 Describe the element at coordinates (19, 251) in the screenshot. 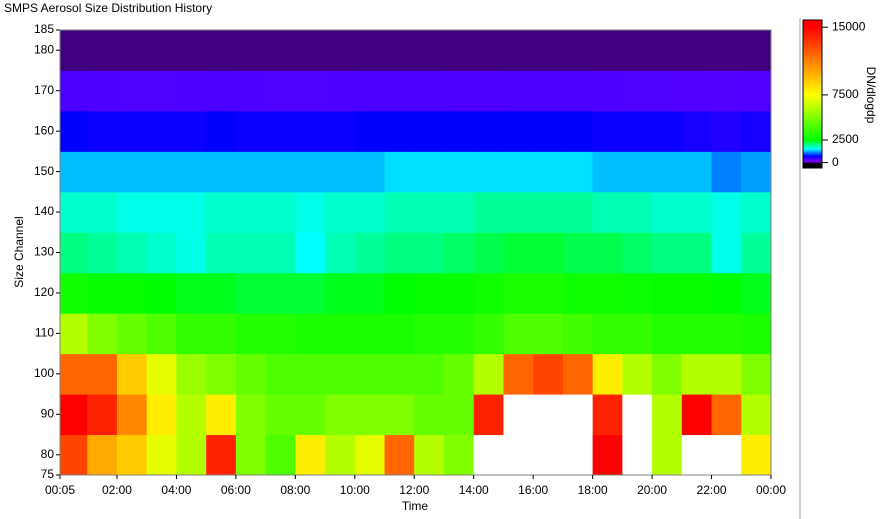

I see `y-axis-label: Size Channel` at that location.